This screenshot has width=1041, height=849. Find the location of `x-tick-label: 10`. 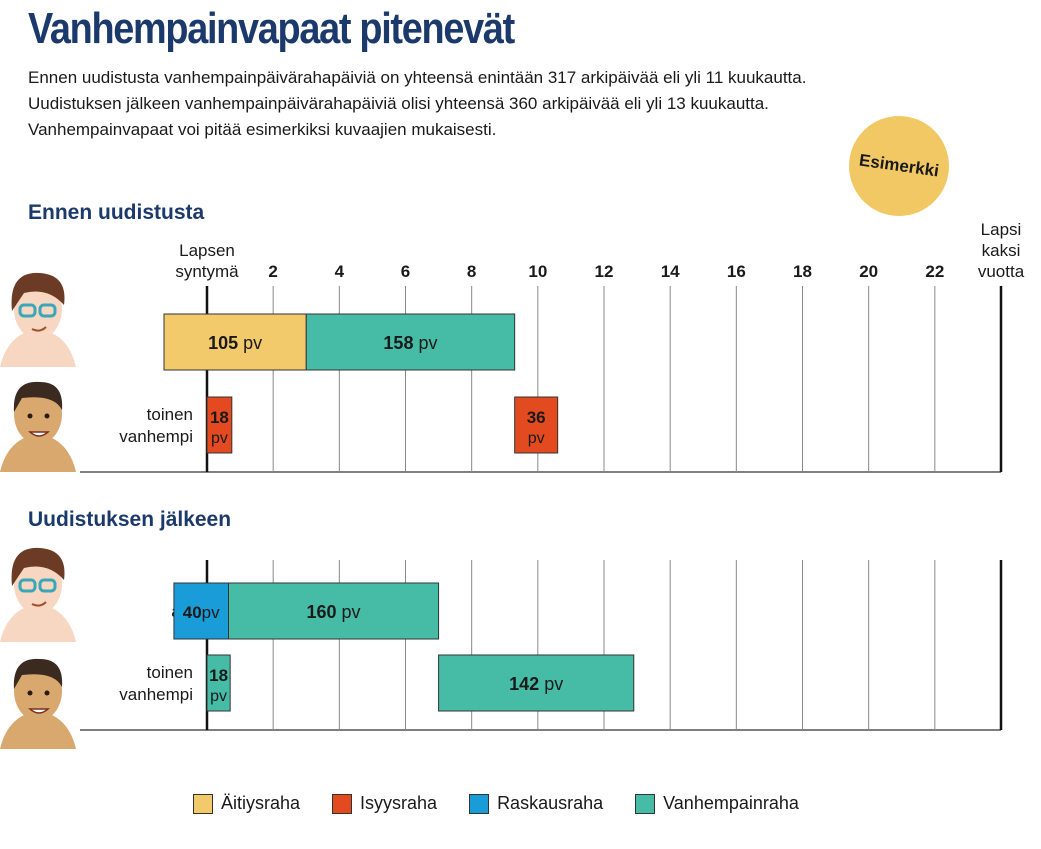

x-tick-label: 10 is located at coordinates (537, 271).